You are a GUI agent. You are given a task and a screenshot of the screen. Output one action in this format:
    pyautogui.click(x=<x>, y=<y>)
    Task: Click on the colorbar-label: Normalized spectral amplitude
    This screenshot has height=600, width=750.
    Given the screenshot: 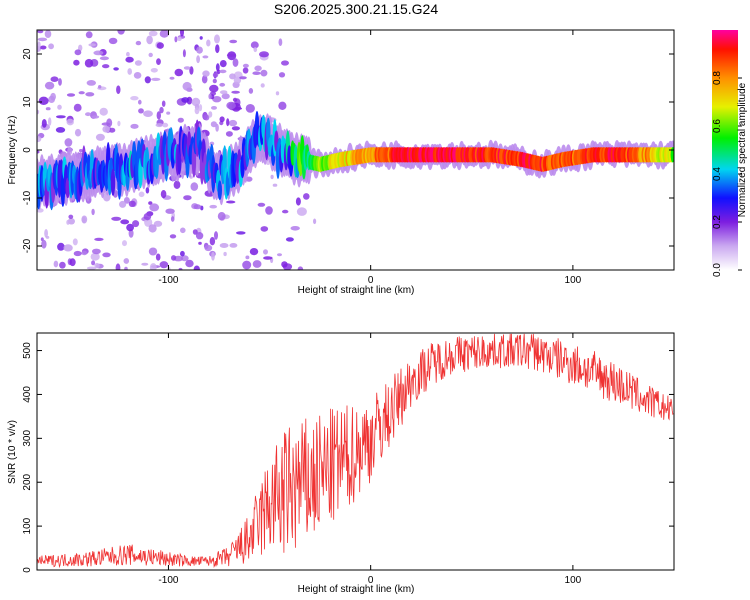 What is the action you would take?
    pyautogui.click(x=742, y=149)
    